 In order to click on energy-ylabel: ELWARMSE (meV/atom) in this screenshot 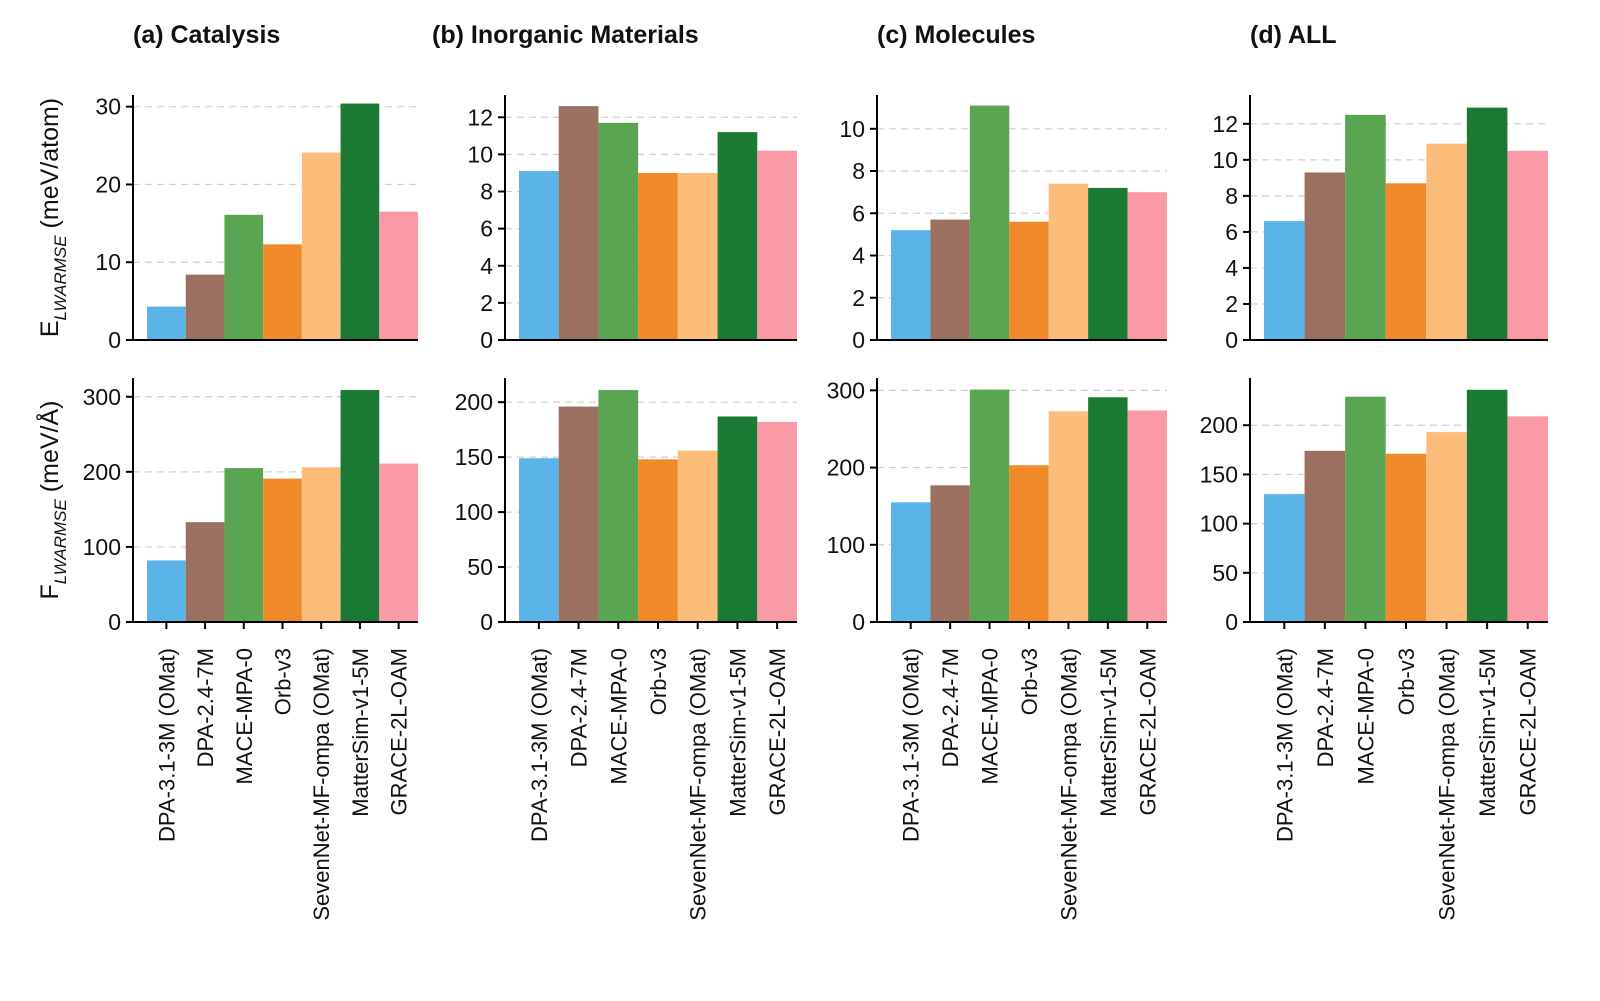, I will do `click(53, 217)`.